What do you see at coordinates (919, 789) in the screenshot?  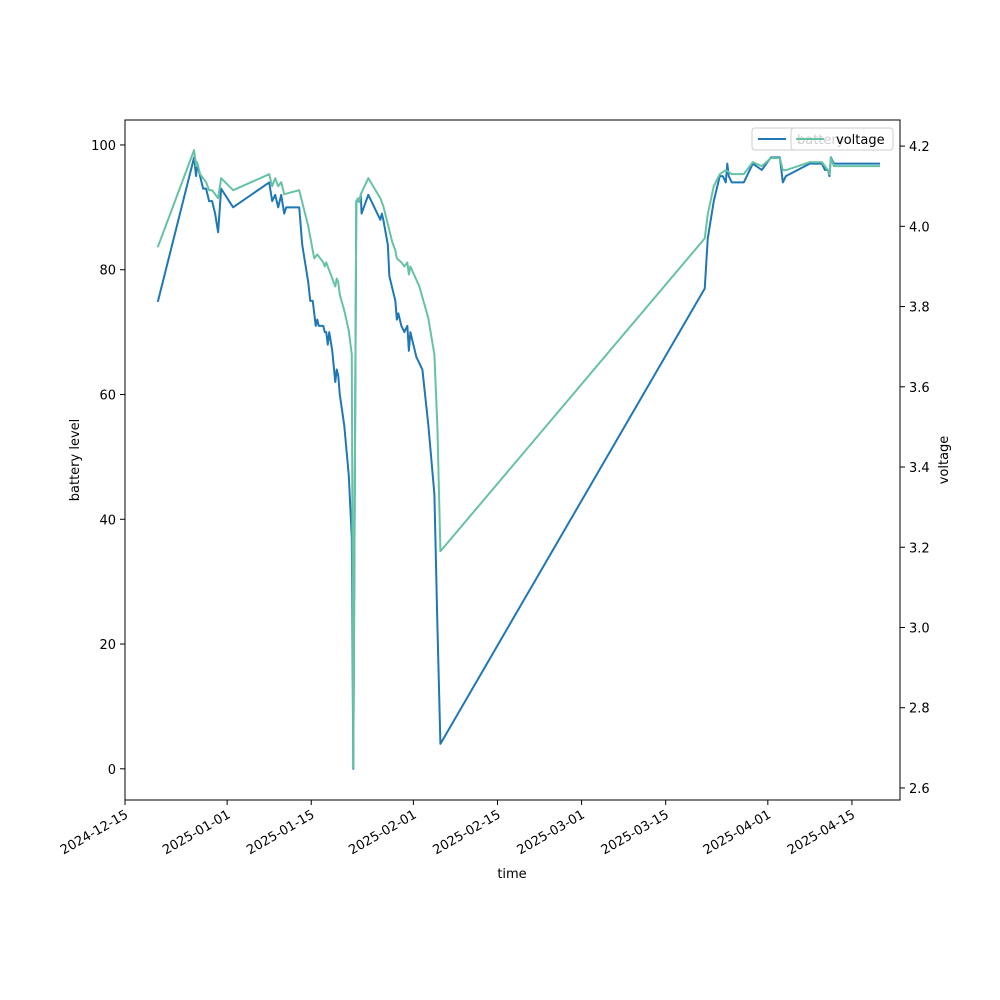 I see `y-right-tick-label: 2.6` at bounding box center [919, 789].